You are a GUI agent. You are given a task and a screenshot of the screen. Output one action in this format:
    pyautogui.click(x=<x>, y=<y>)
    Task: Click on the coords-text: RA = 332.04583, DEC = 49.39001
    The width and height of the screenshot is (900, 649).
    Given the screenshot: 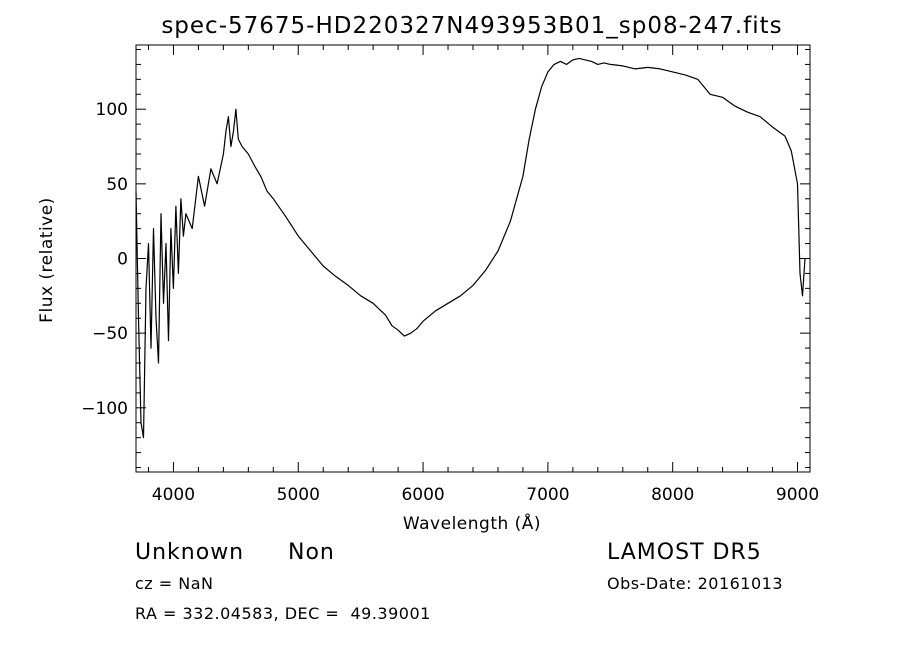 What is the action you would take?
    pyautogui.click(x=283, y=613)
    